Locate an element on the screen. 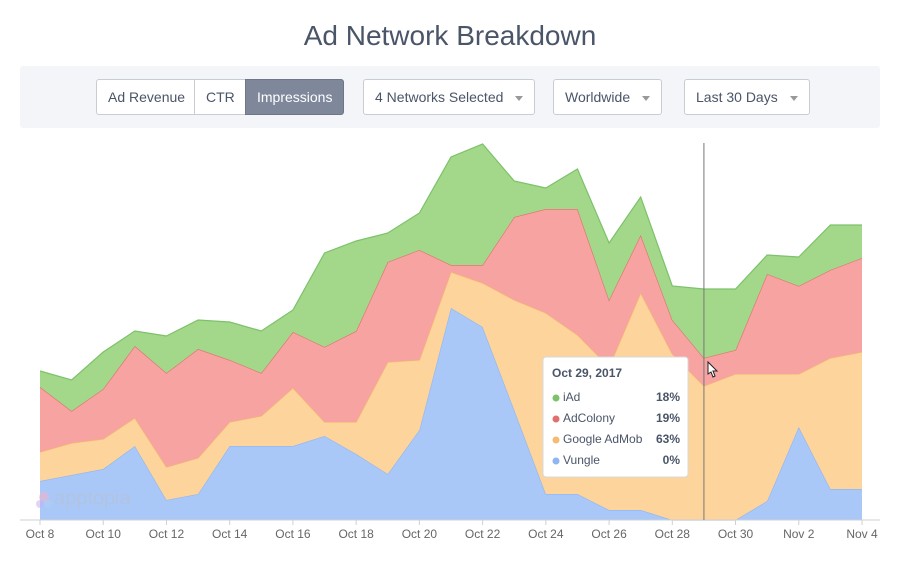 The image size is (900, 562). x-tick-label: Nov 2 is located at coordinates (799, 534).